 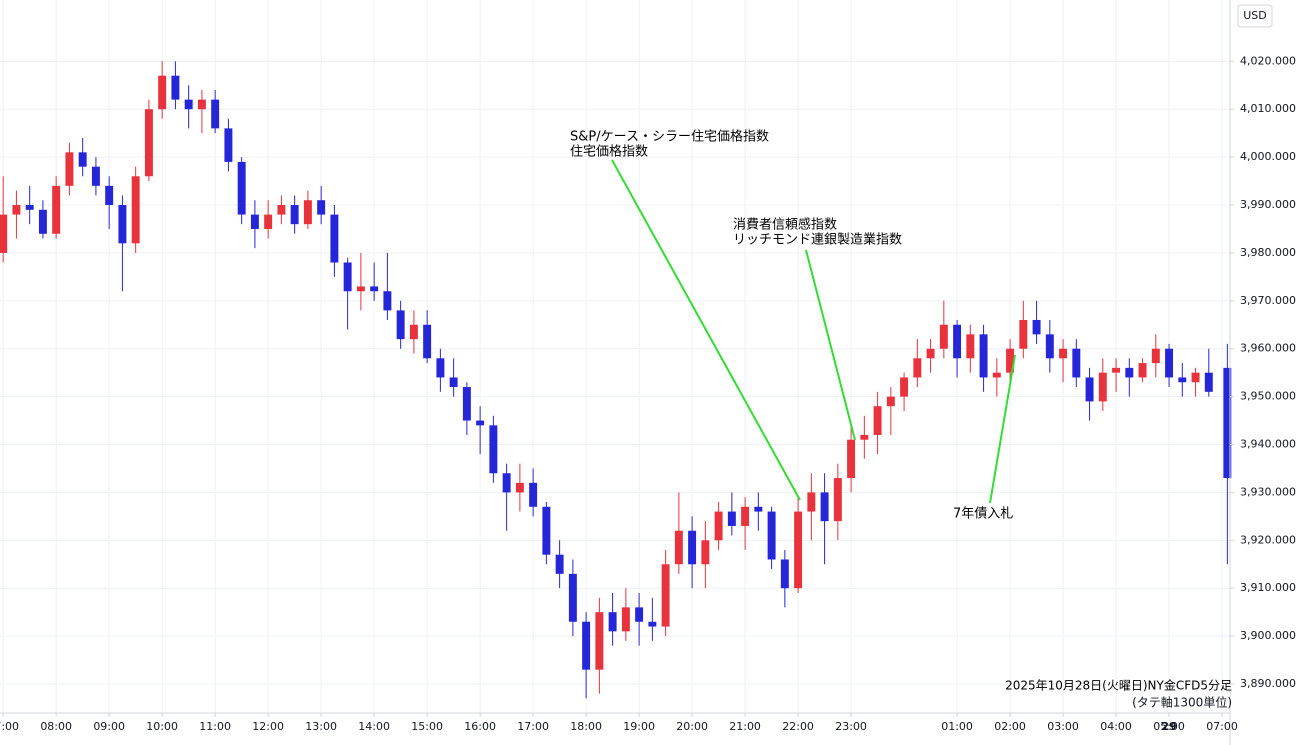 I want to click on y-tick-label: 4,000.000, so click(x=1268, y=156).